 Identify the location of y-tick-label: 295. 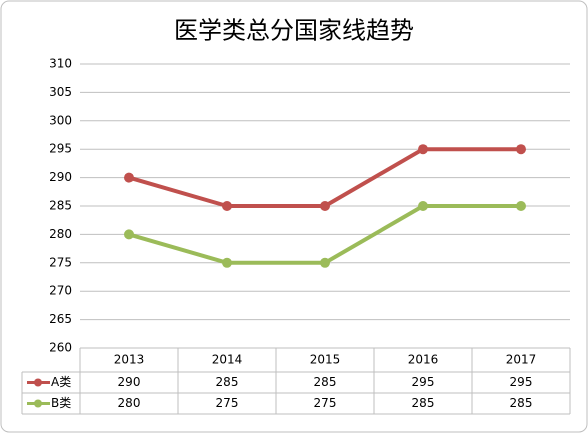
(60, 149).